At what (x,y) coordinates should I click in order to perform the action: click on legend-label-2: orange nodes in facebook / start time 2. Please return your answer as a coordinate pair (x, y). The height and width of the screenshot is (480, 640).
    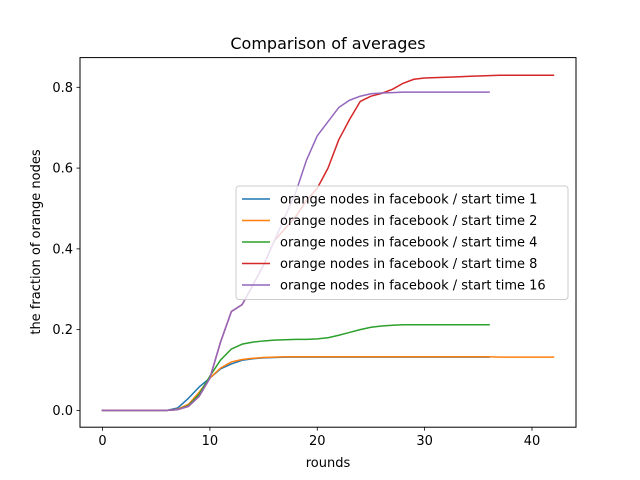
    Looking at the image, I should click on (408, 221).